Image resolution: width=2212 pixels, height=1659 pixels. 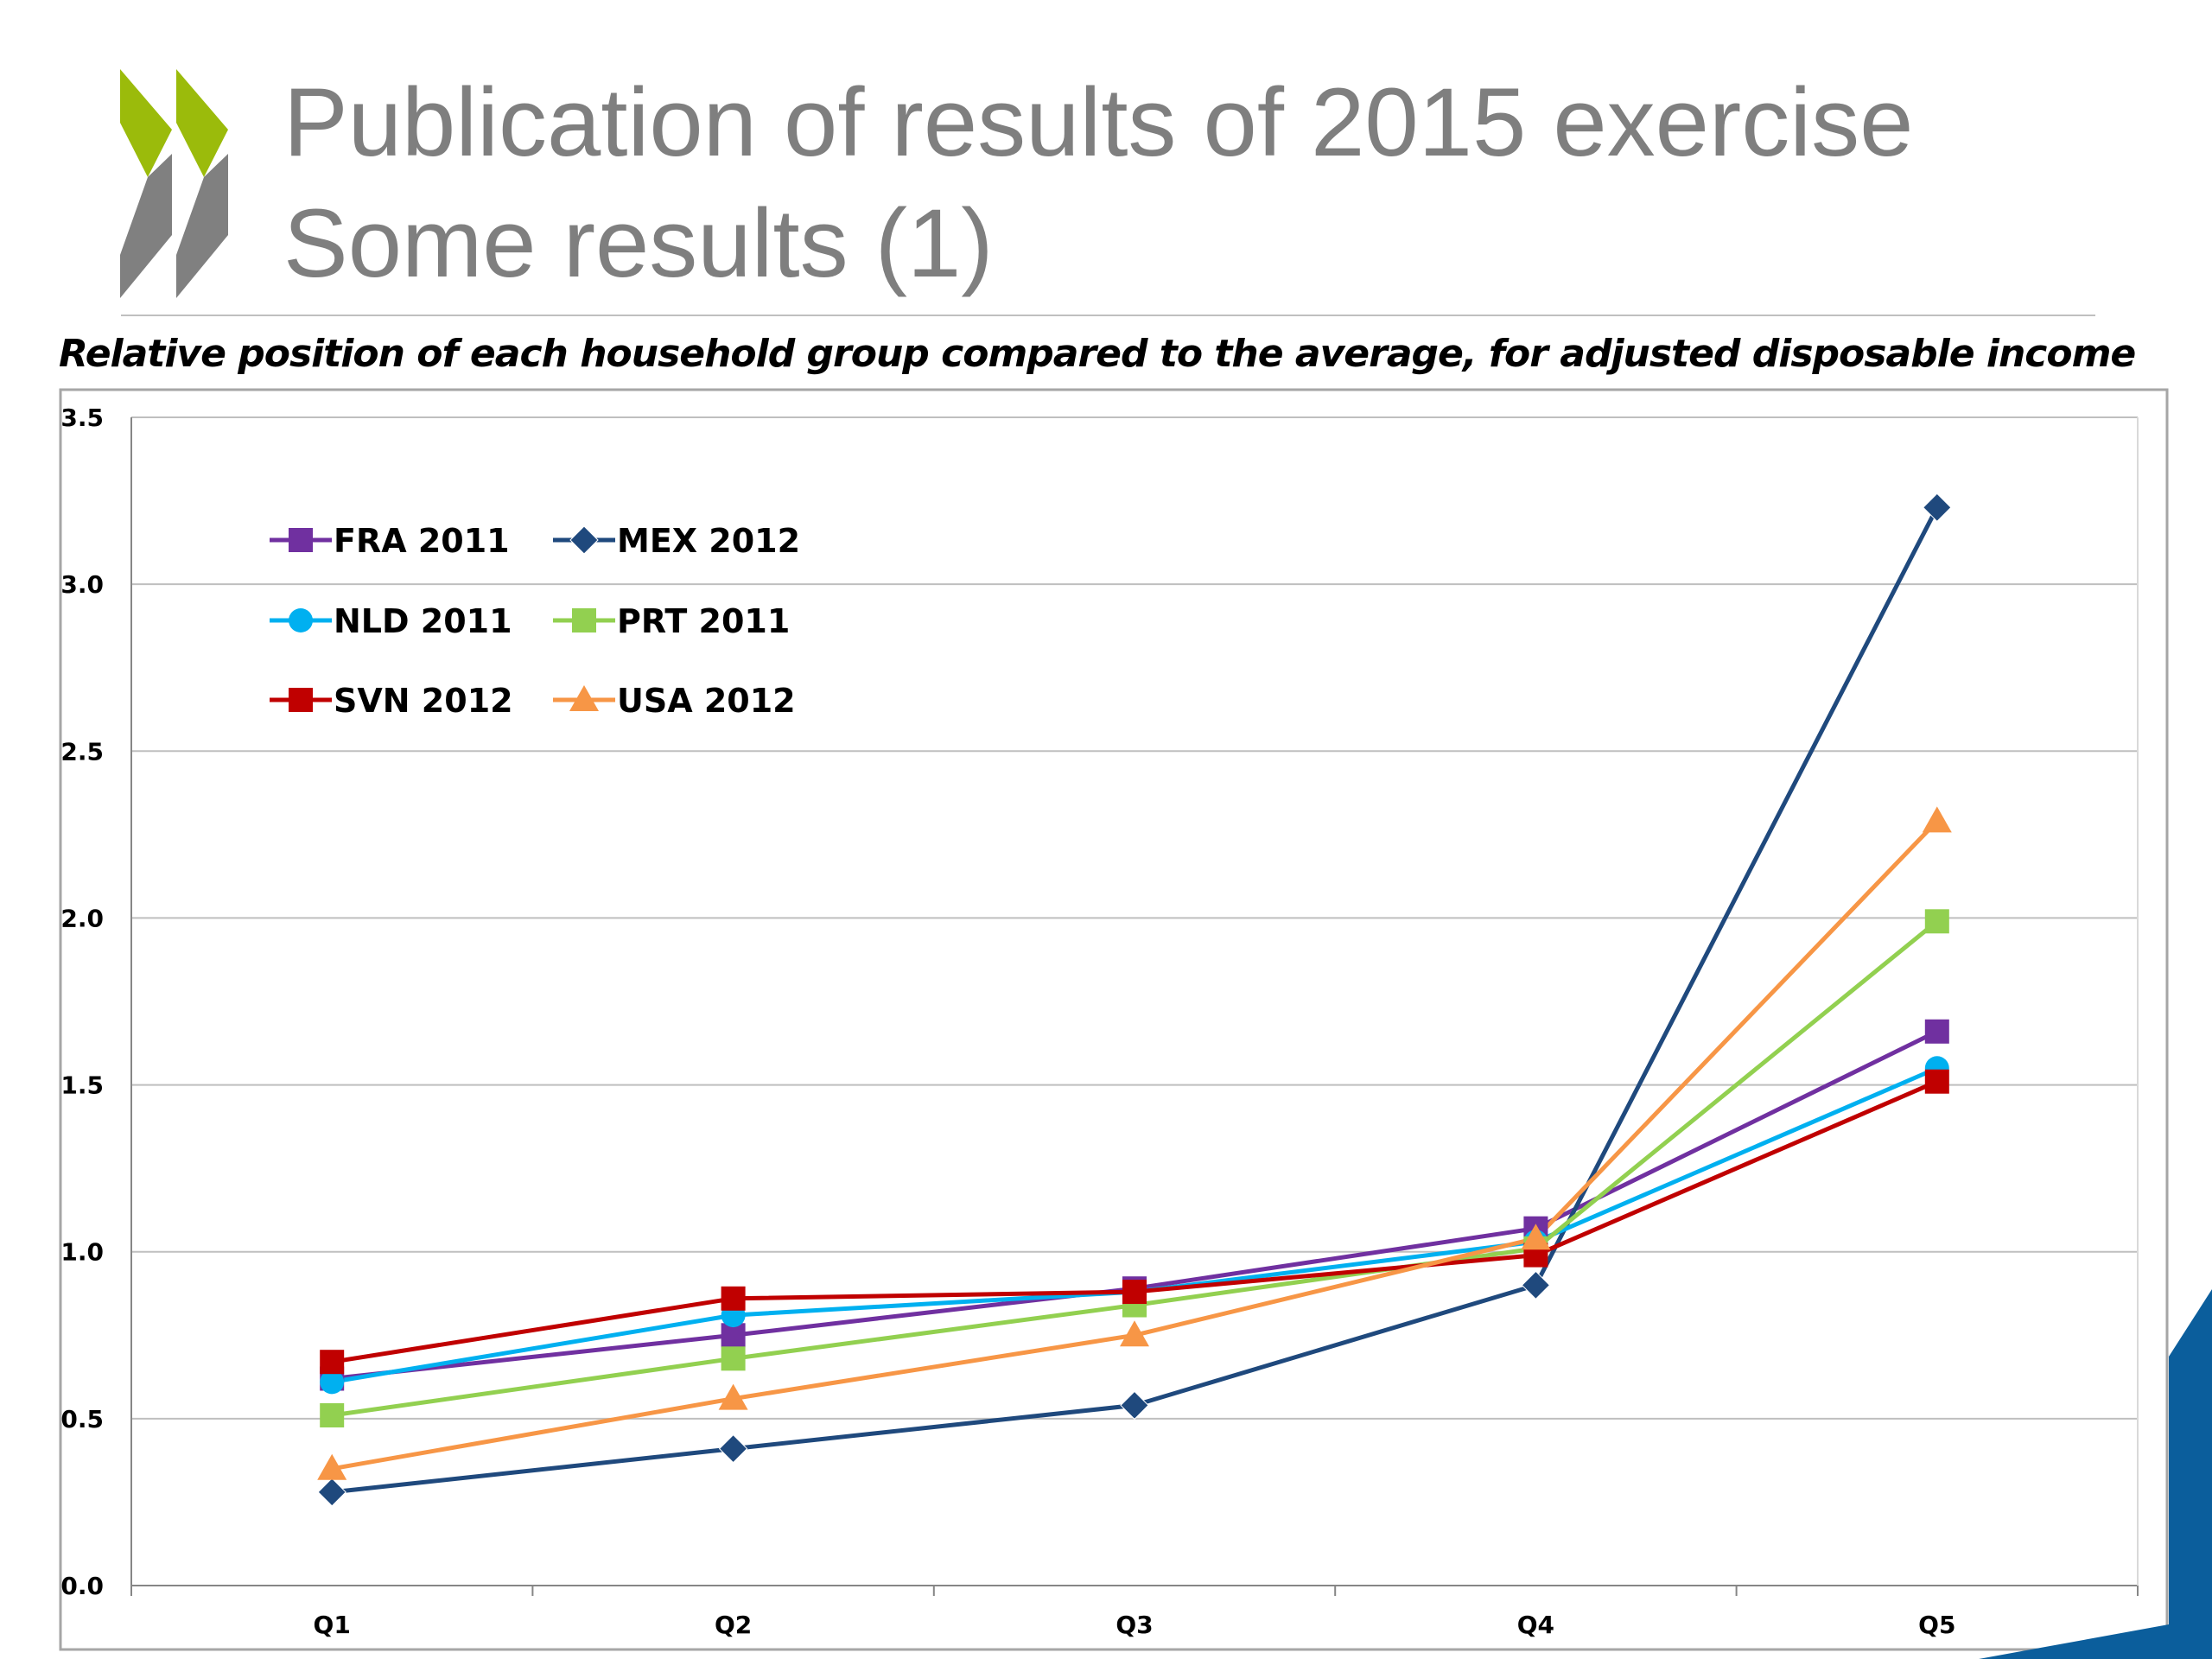 What do you see at coordinates (82, 1586) in the screenshot?
I see `y-tick-label: 0.0` at bounding box center [82, 1586].